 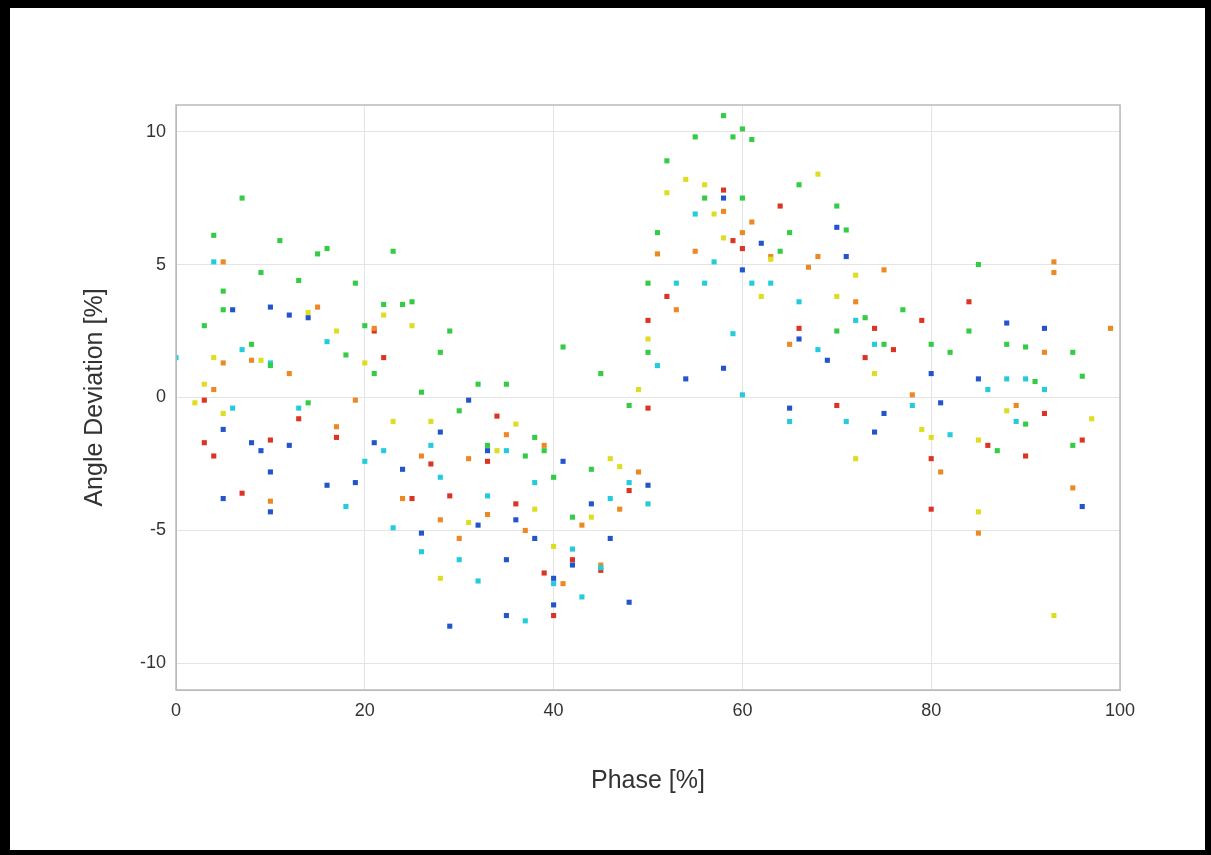 I want to click on x-axis-title: Phase [%], so click(x=648, y=778).